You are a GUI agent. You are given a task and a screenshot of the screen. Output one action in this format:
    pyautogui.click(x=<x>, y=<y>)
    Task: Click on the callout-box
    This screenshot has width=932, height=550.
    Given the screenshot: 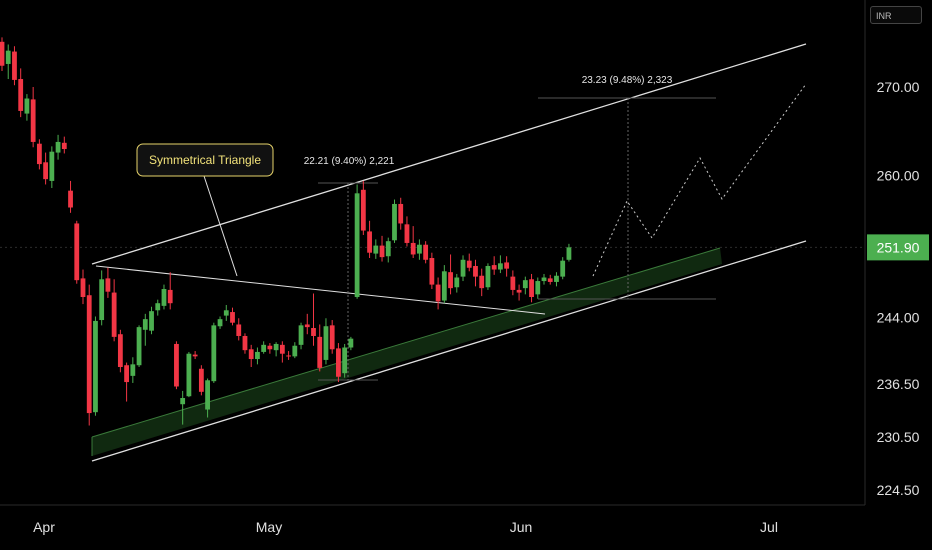 What is the action you would take?
    pyautogui.click(x=205, y=160)
    